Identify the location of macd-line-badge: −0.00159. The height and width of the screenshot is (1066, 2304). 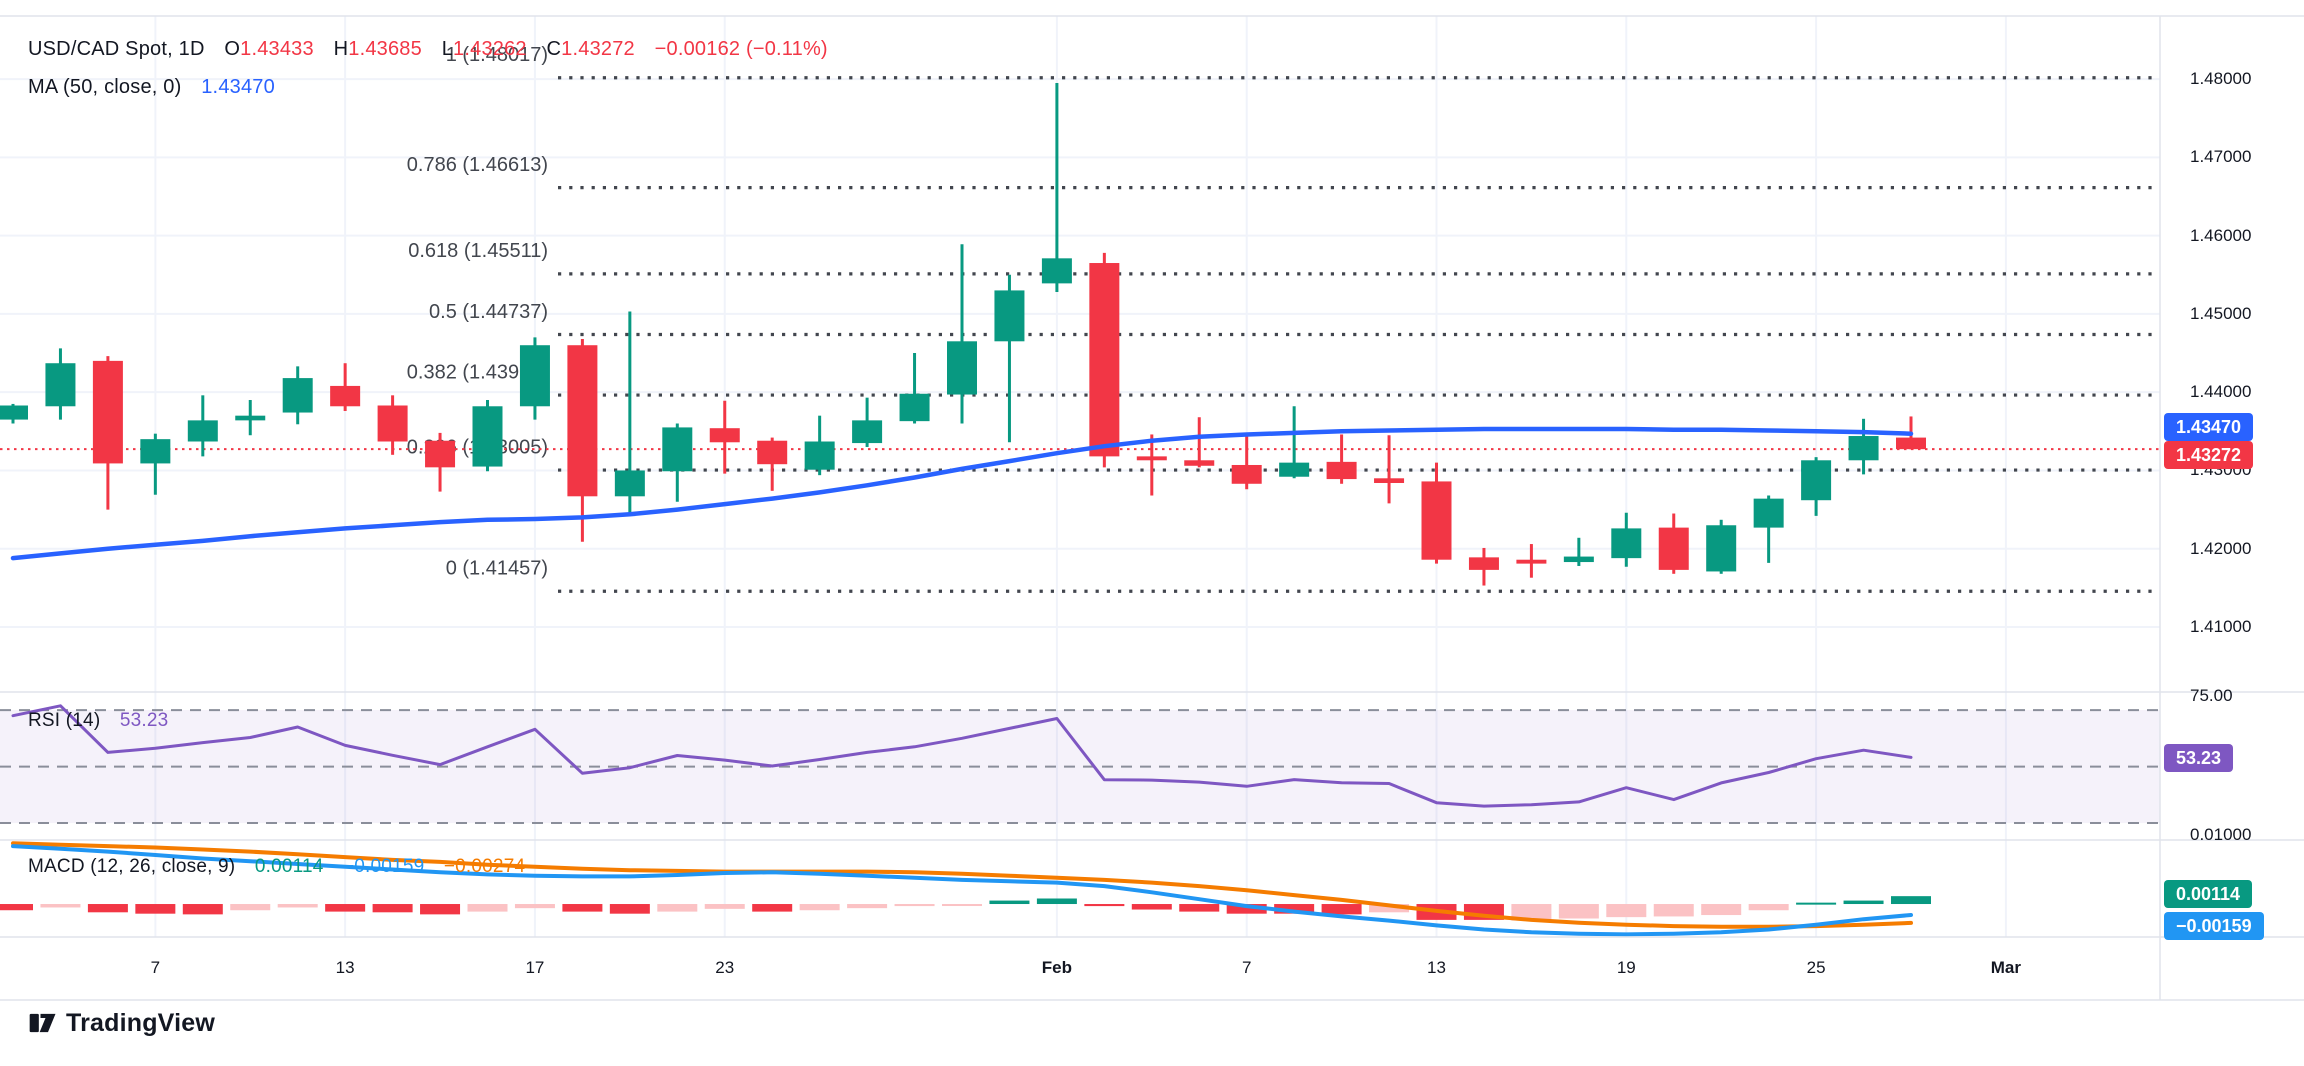
(2214, 926).